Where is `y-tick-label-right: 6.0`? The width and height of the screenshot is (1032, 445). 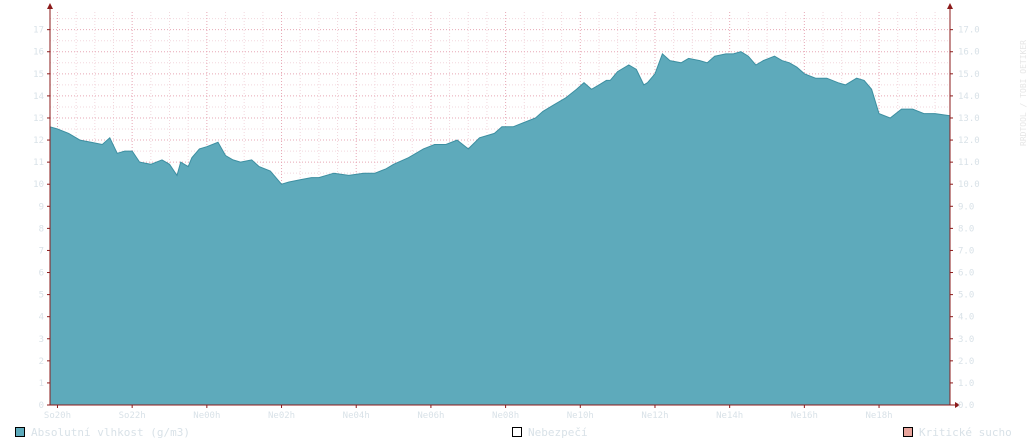
y-tick-label-right: 6.0 is located at coordinates (966, 274).